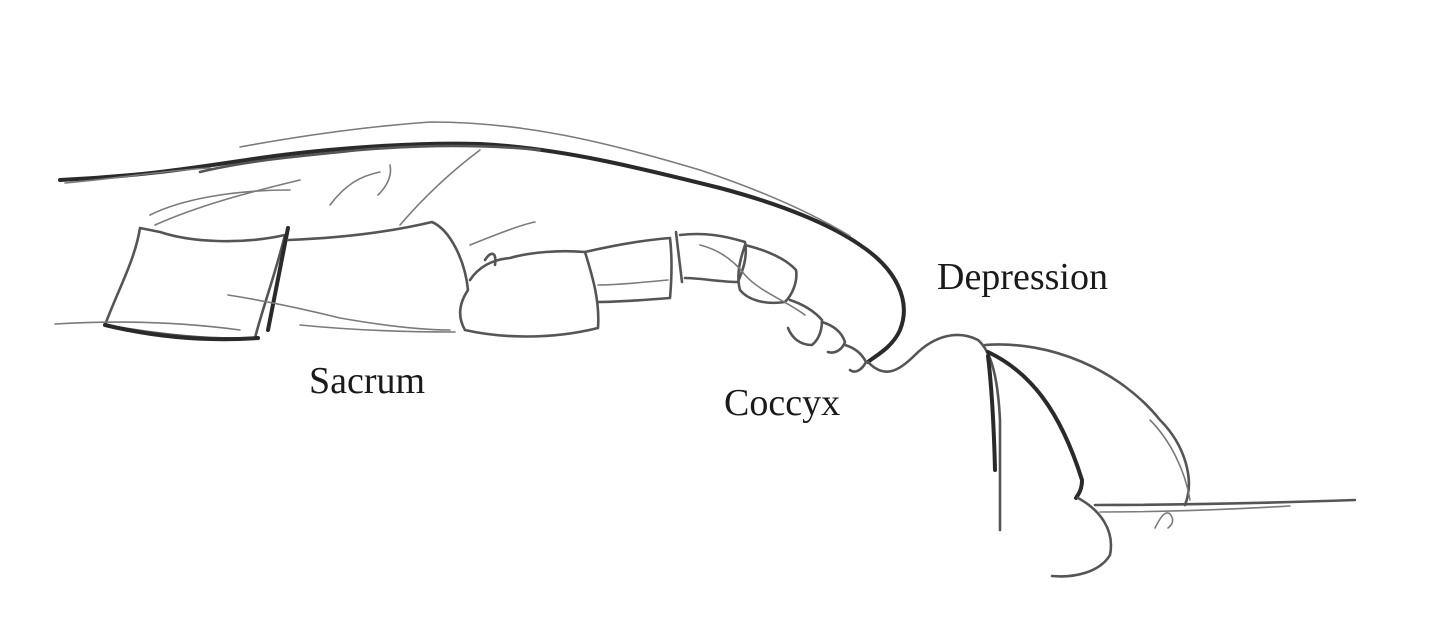  Describe the element at coordinates (633, 282) in the screenshot. I see `sacral-segment-4-line` at that location.